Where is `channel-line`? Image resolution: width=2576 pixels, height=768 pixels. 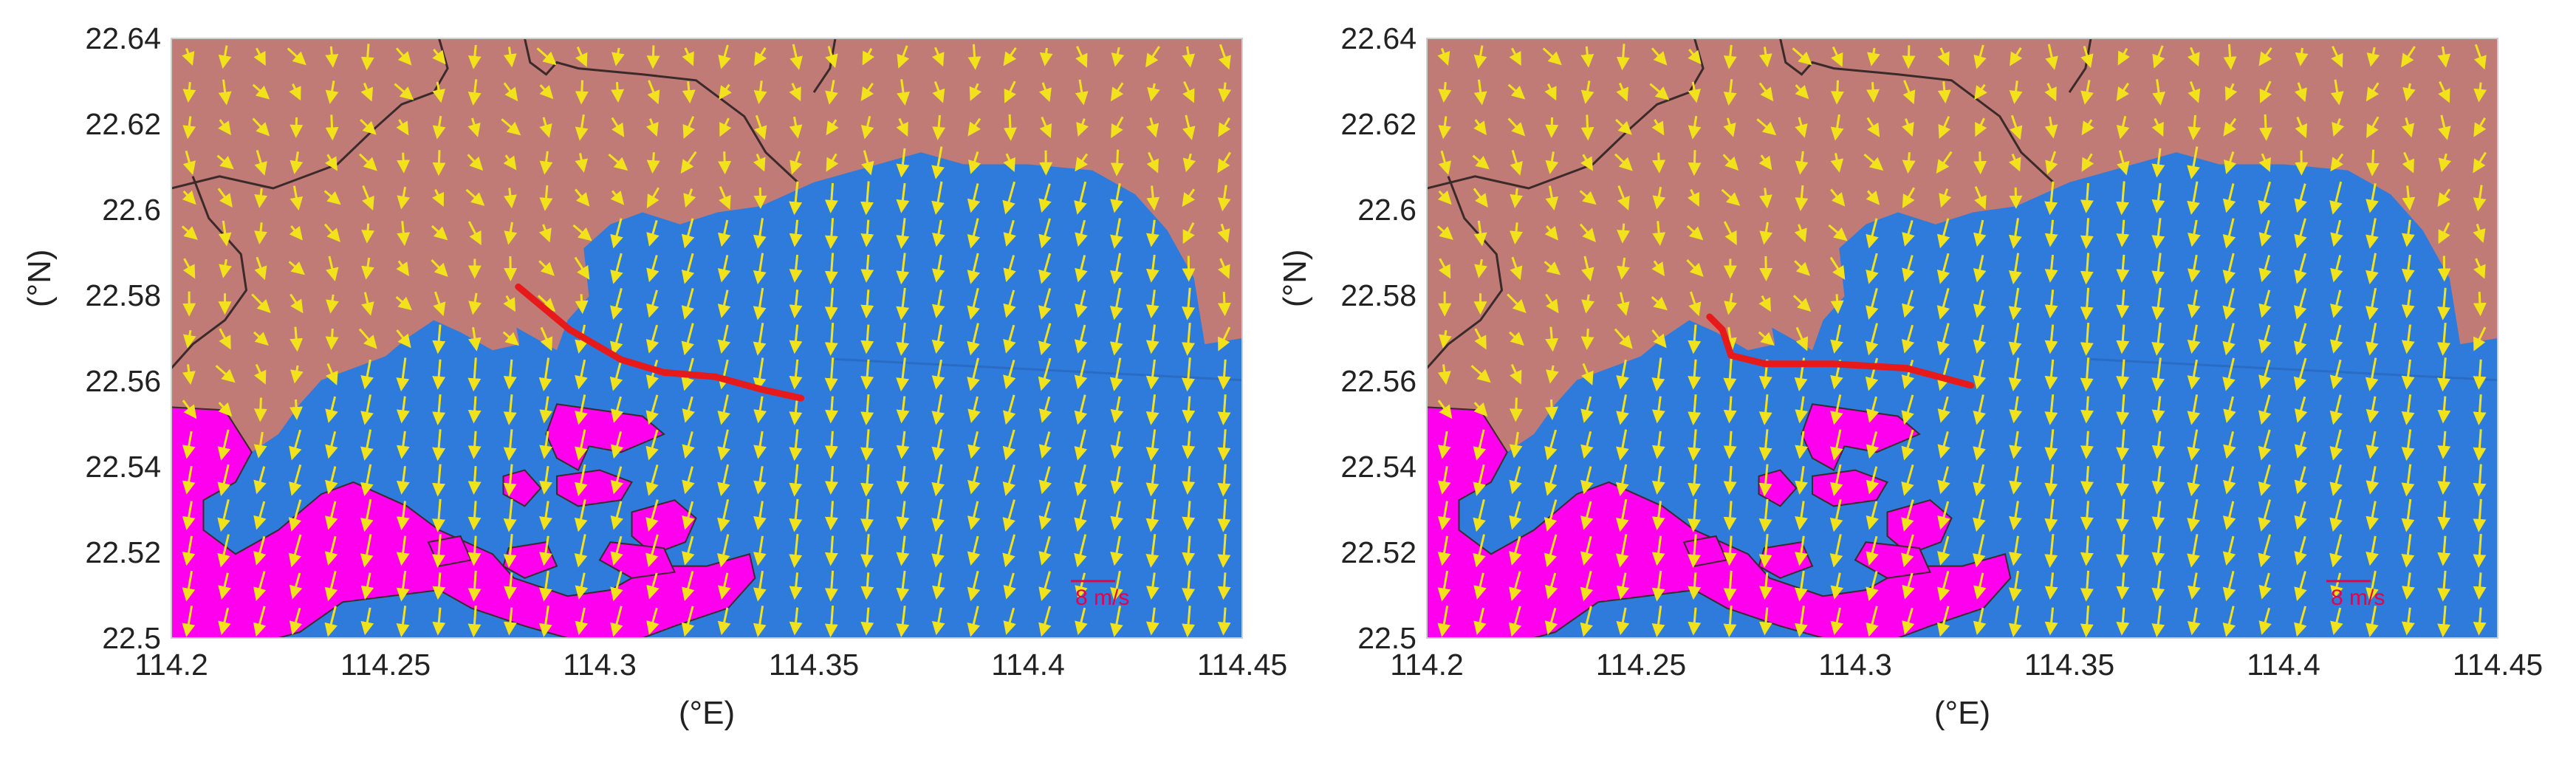 channel-line is located at coordinates (2294, 370).